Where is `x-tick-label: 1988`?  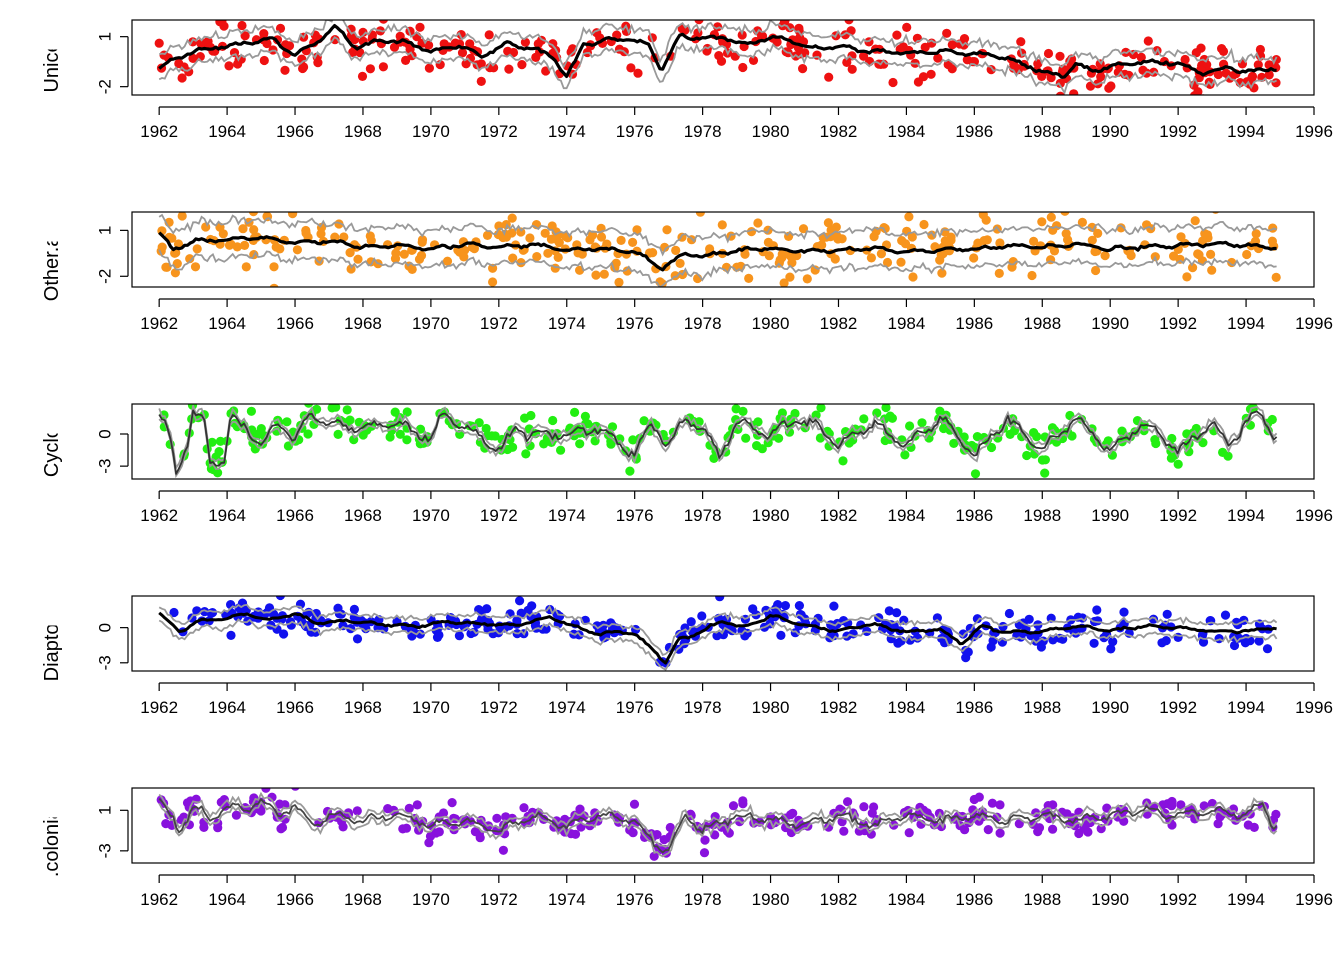
x-tick-label: 1988 is located at coordinates (1042, 131).